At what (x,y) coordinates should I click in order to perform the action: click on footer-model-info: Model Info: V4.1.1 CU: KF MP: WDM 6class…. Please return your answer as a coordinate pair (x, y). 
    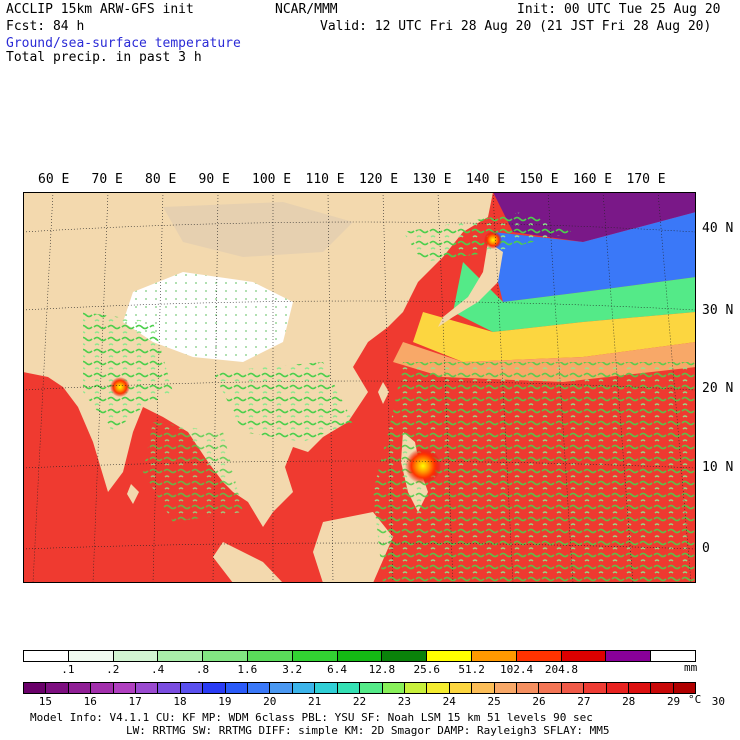
    Looking at the image, I should click on (311, 717).